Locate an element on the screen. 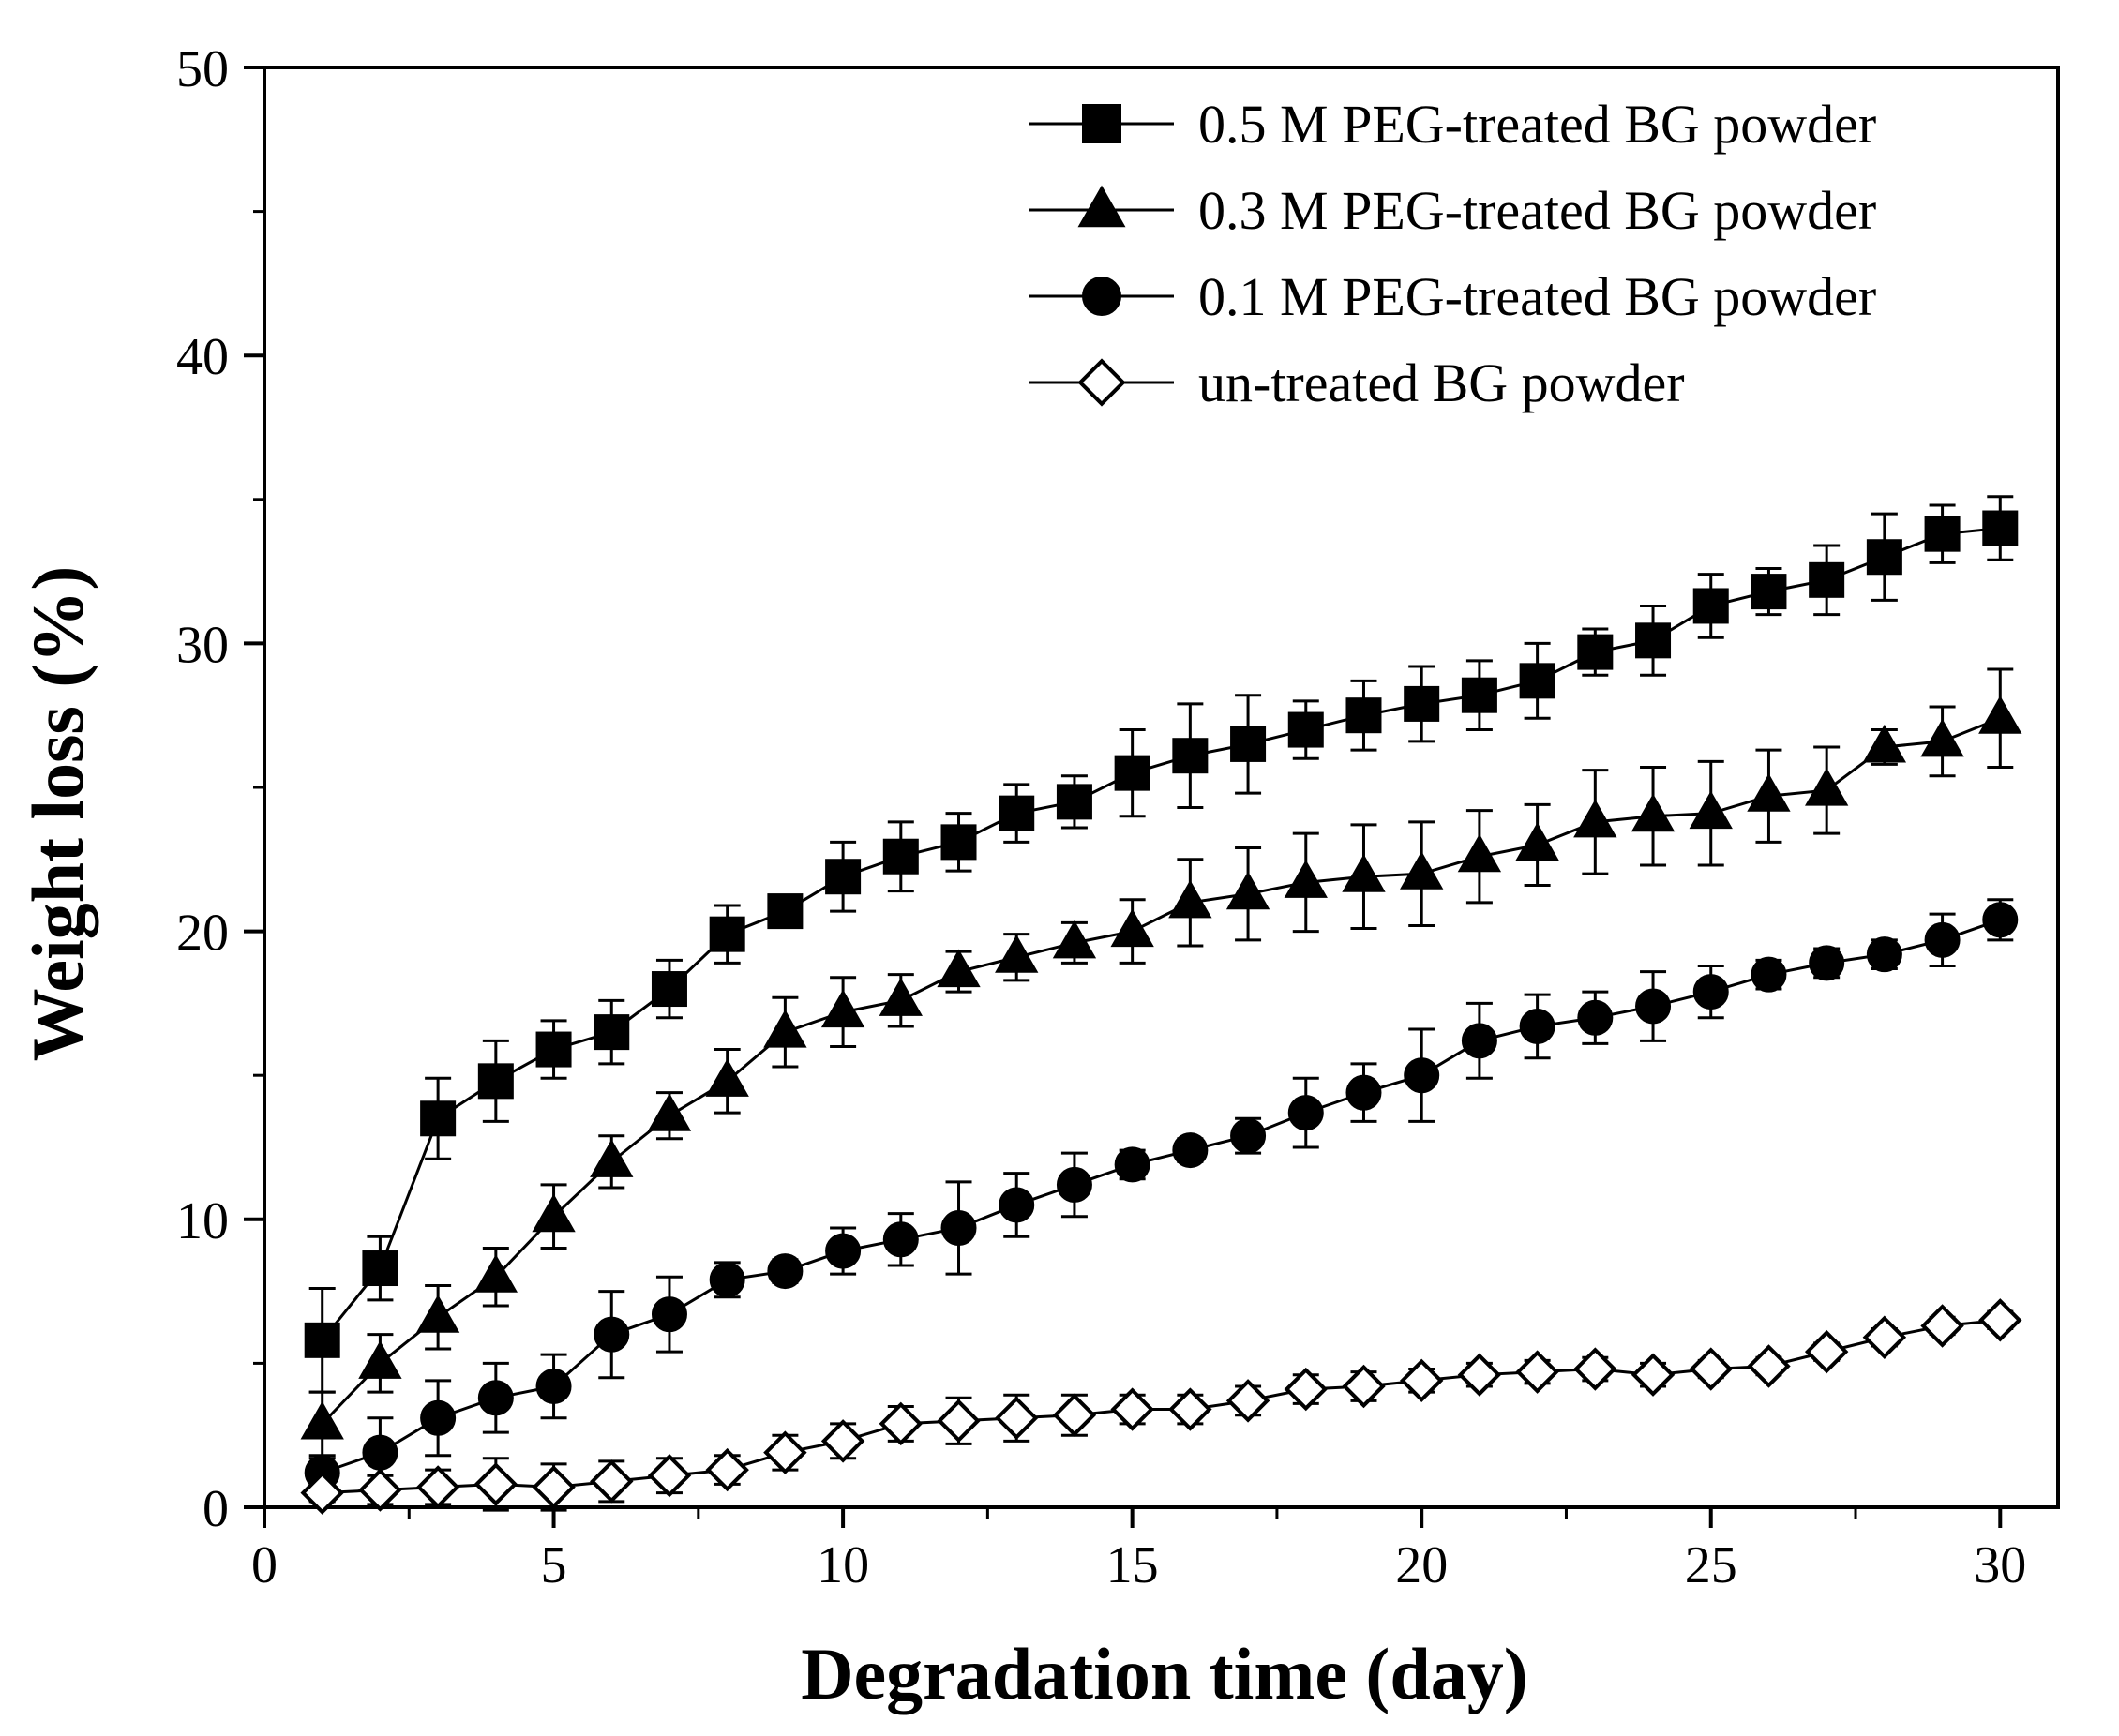  legend-label: 0.5 M PEG-treated BG powder is located at coordinates (1537, 125).